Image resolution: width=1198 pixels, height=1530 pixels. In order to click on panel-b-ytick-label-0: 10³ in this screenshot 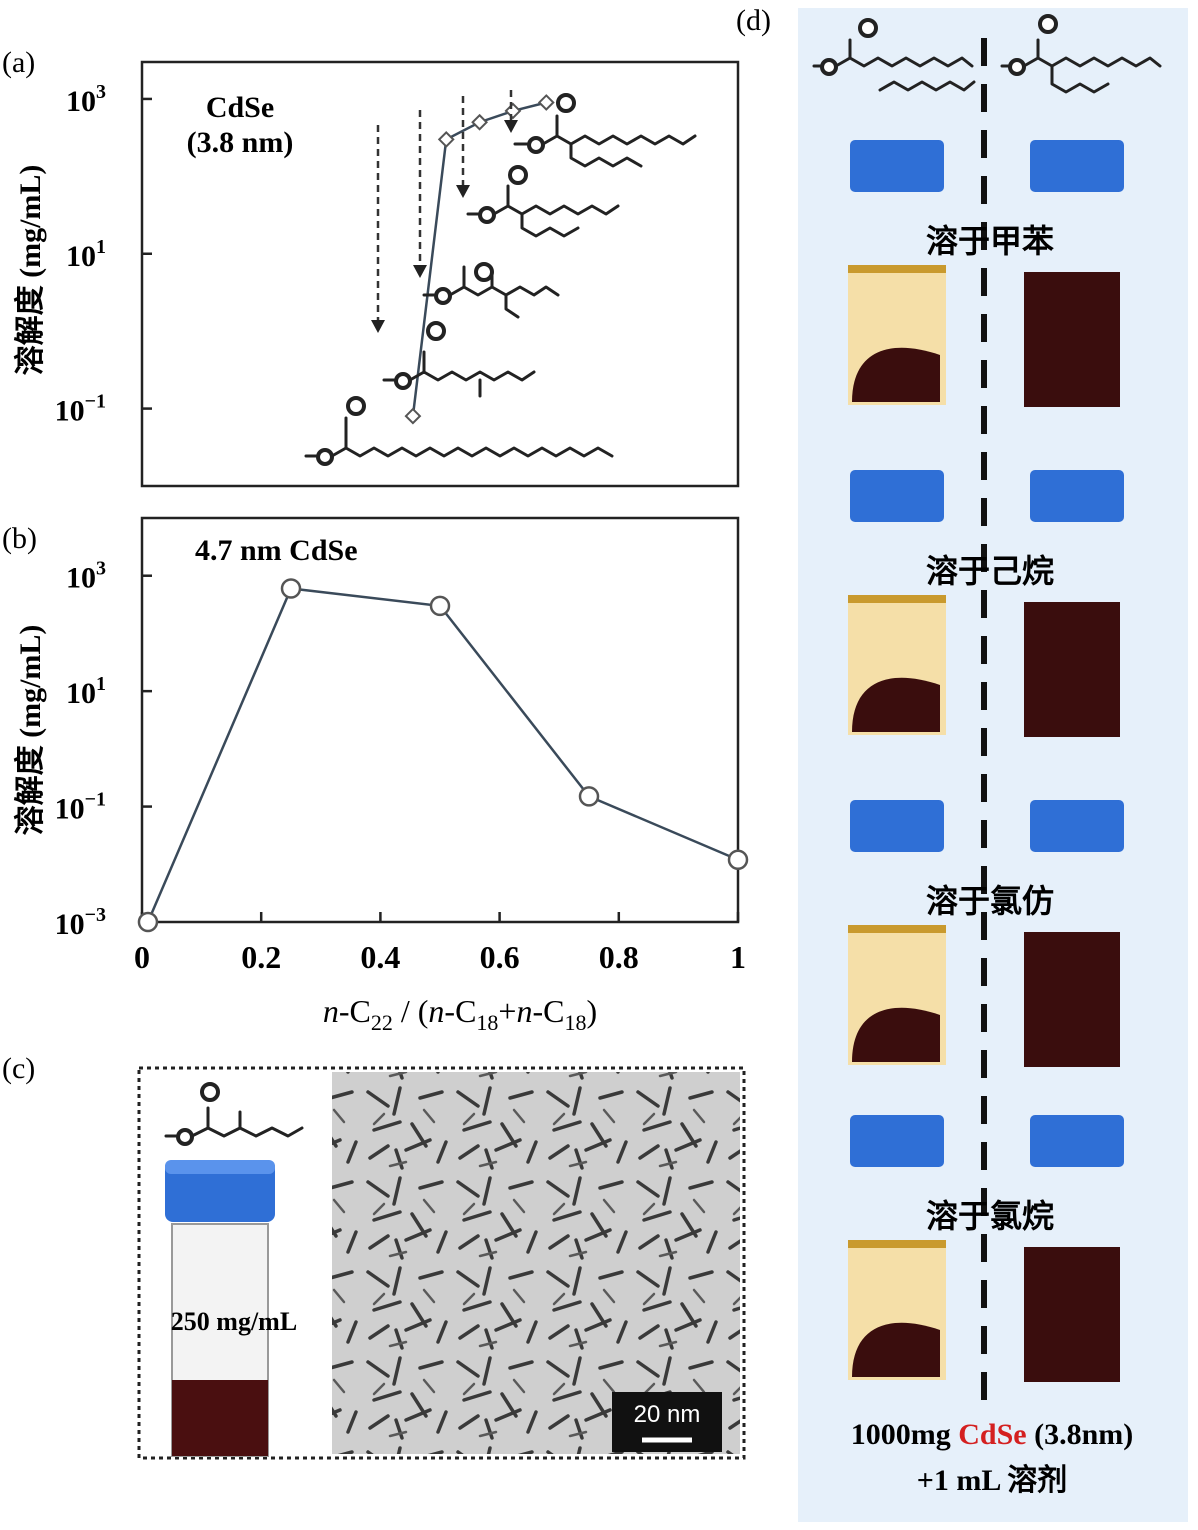, I will do `click(86, 576)`.